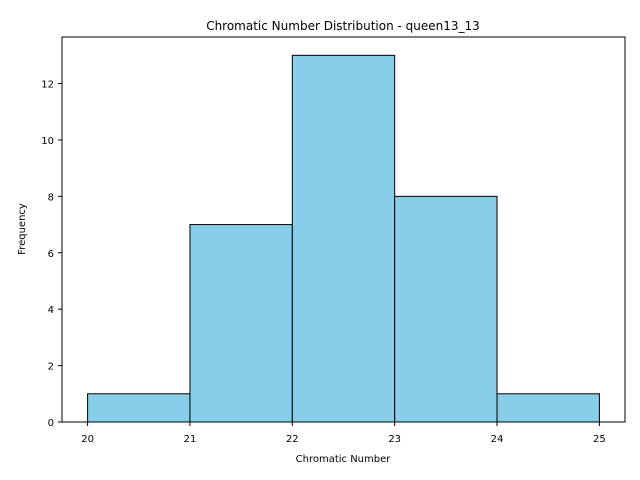  What do you see at coordinates (87, 439) in the screenshot?
I see `x-tick-label: 20` at bounding box center [87, 439].